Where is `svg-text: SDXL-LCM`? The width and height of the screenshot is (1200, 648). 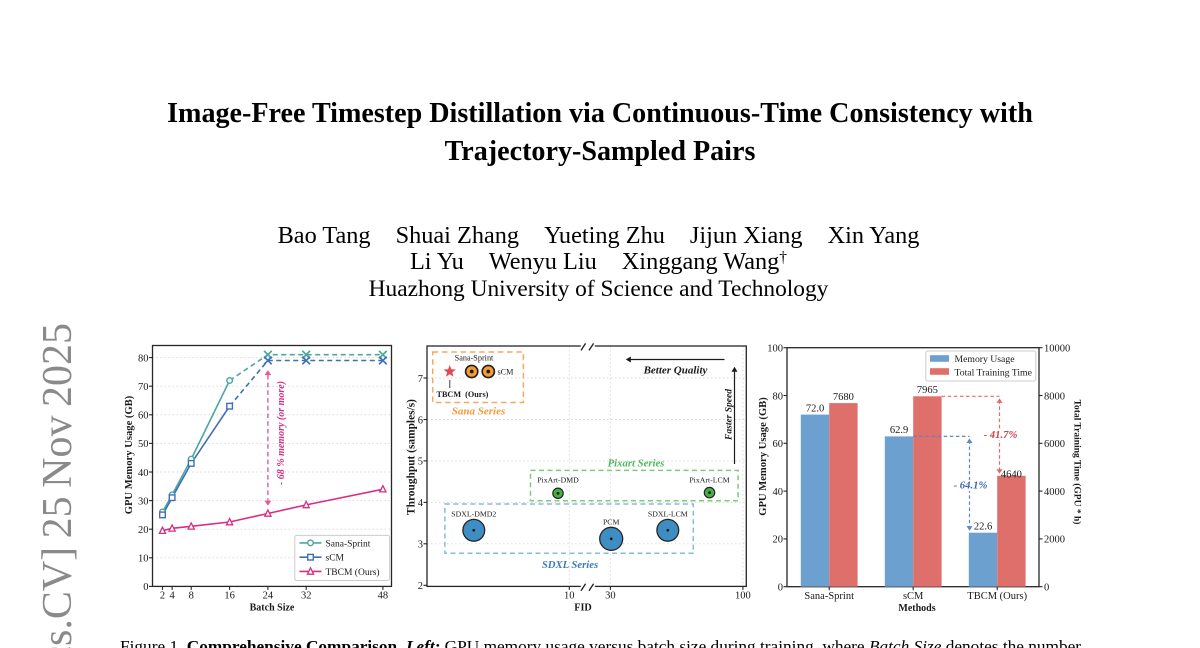 svg-text: SDXL-LCM is located at coordinates (668, 514).